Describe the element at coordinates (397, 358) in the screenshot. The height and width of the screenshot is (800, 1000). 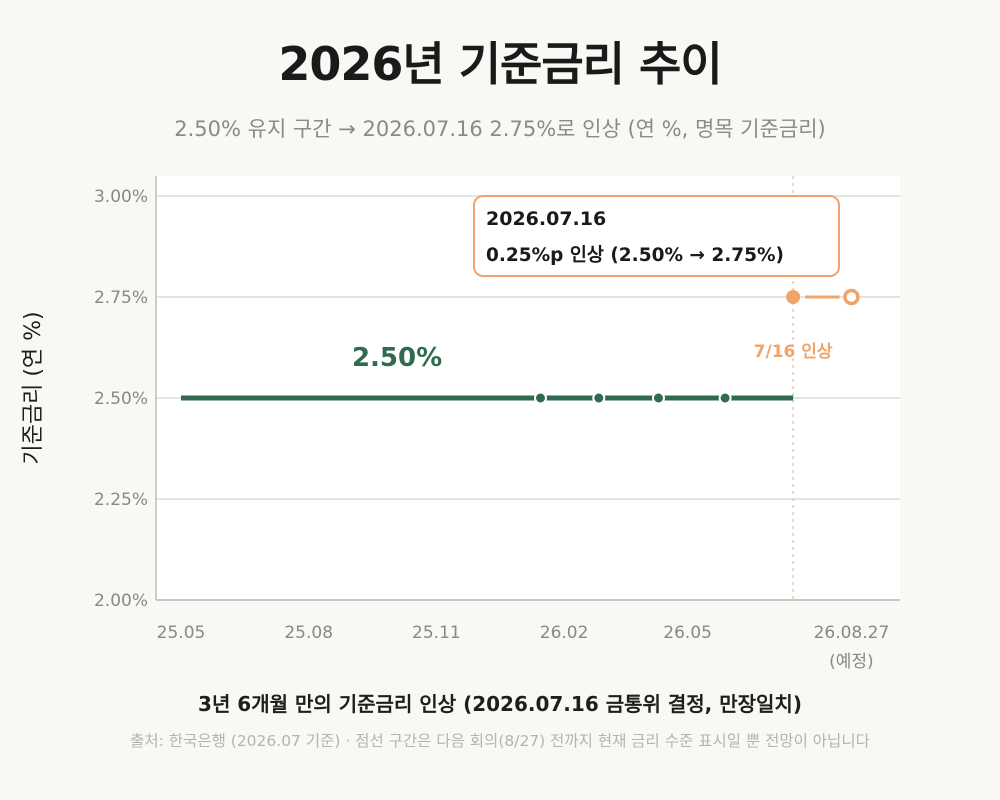
I see `hold-series-label: 2.50%` at that location.